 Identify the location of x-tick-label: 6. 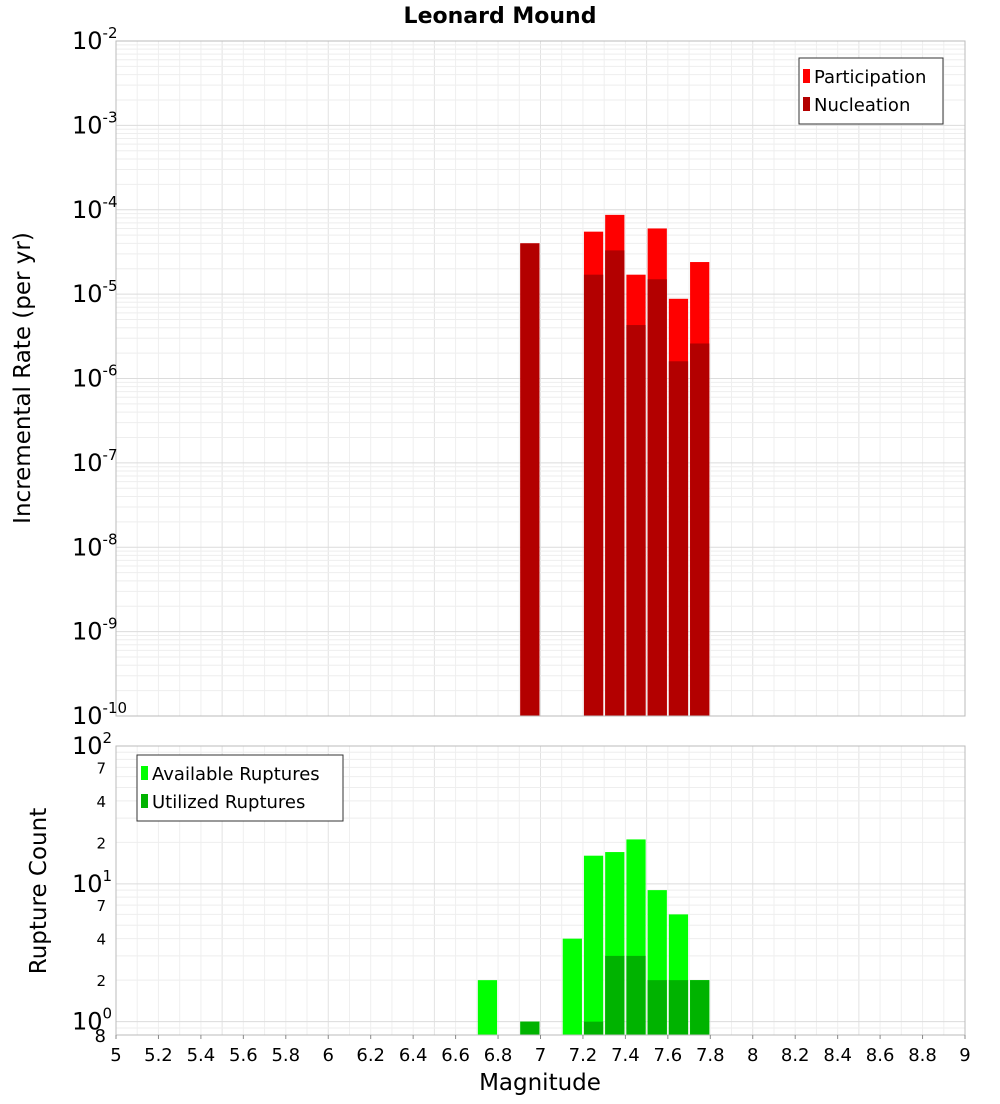
(328, 1055).